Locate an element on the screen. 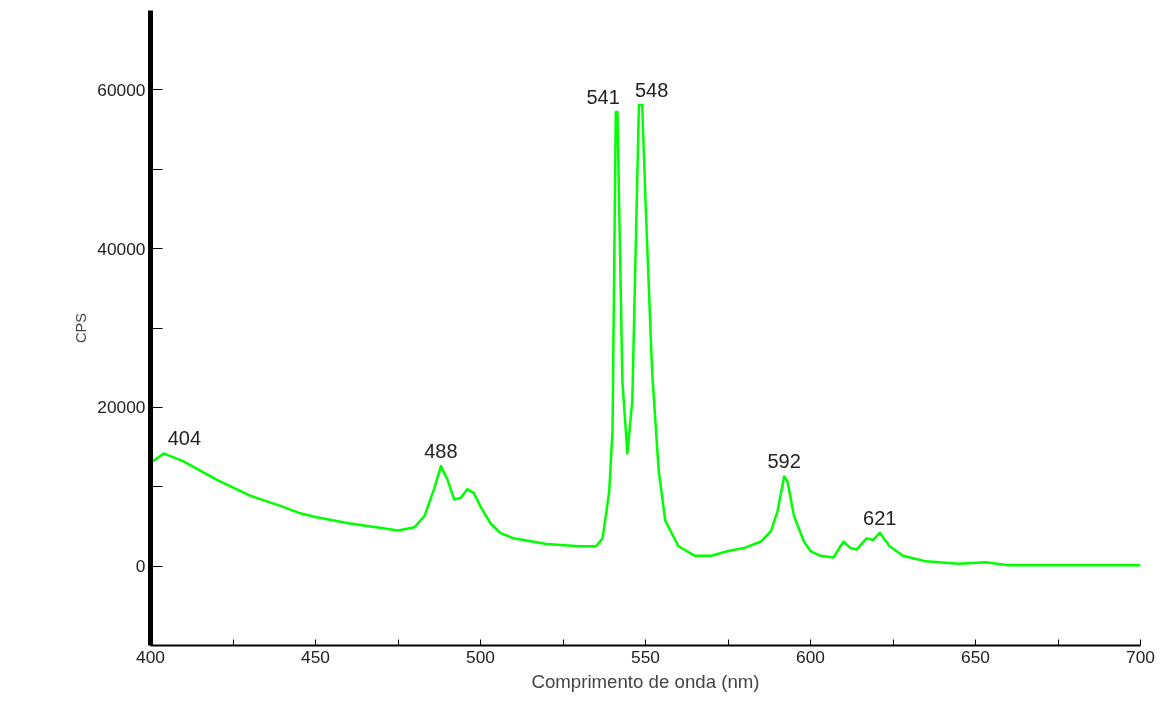 The height and width of the screenshot is (722, 1168). annotation: 404 is located at coordinates (184, 438).